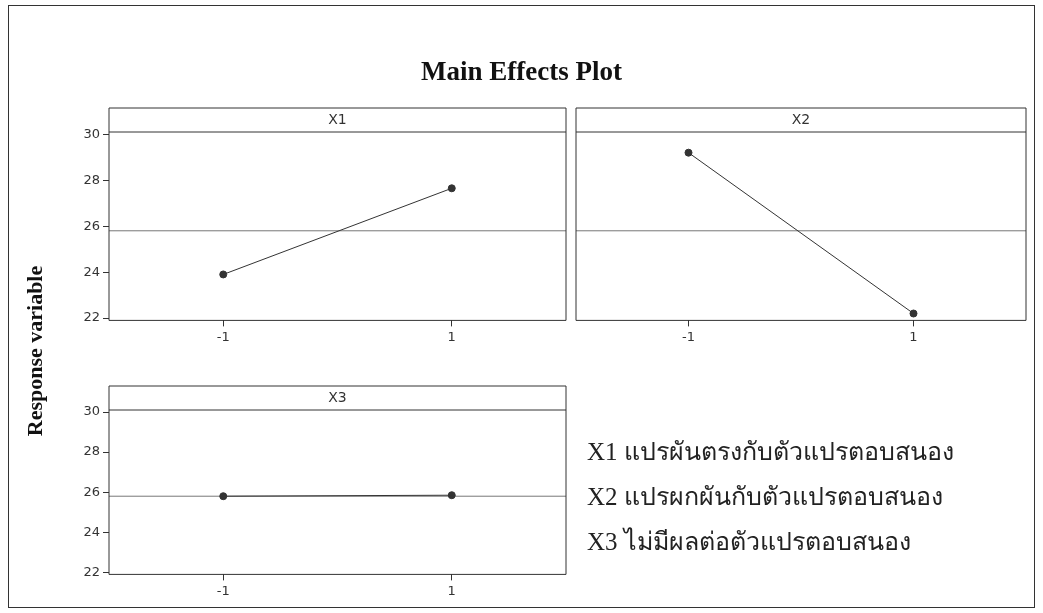 This screenshot has width=1043, height=613. I want to click on text: X3 ไม่มีผลต่อตัวแปรตอบสนอง, so click(749, 541).